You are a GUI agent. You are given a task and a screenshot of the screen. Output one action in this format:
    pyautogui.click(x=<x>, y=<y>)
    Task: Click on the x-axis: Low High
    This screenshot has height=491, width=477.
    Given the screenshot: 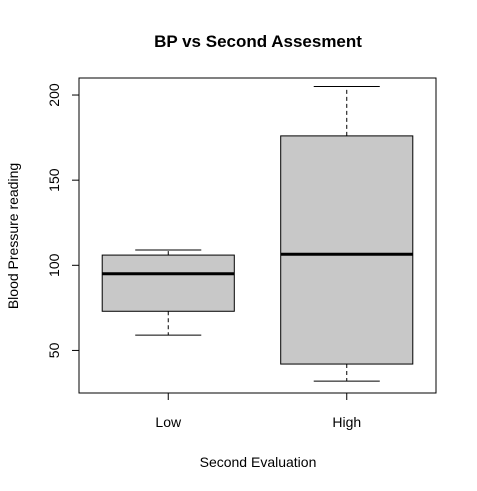 What is the action you would take?
    pyautogui.click(x=258, y=411)
    